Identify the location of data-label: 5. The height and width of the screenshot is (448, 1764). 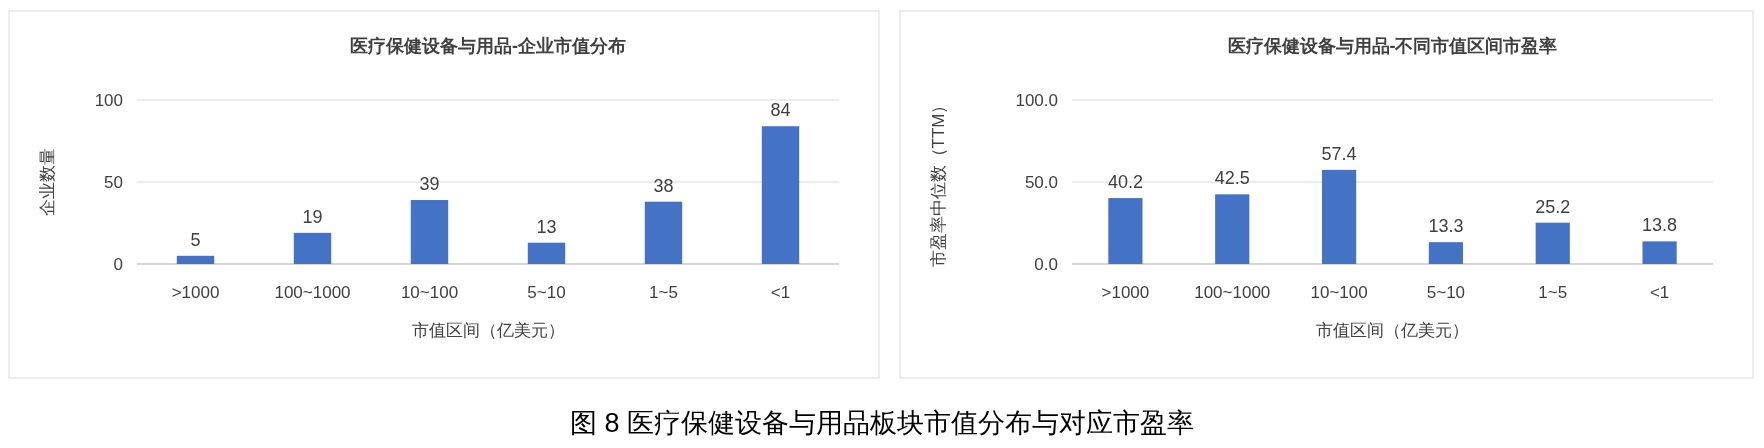
(195, 239).